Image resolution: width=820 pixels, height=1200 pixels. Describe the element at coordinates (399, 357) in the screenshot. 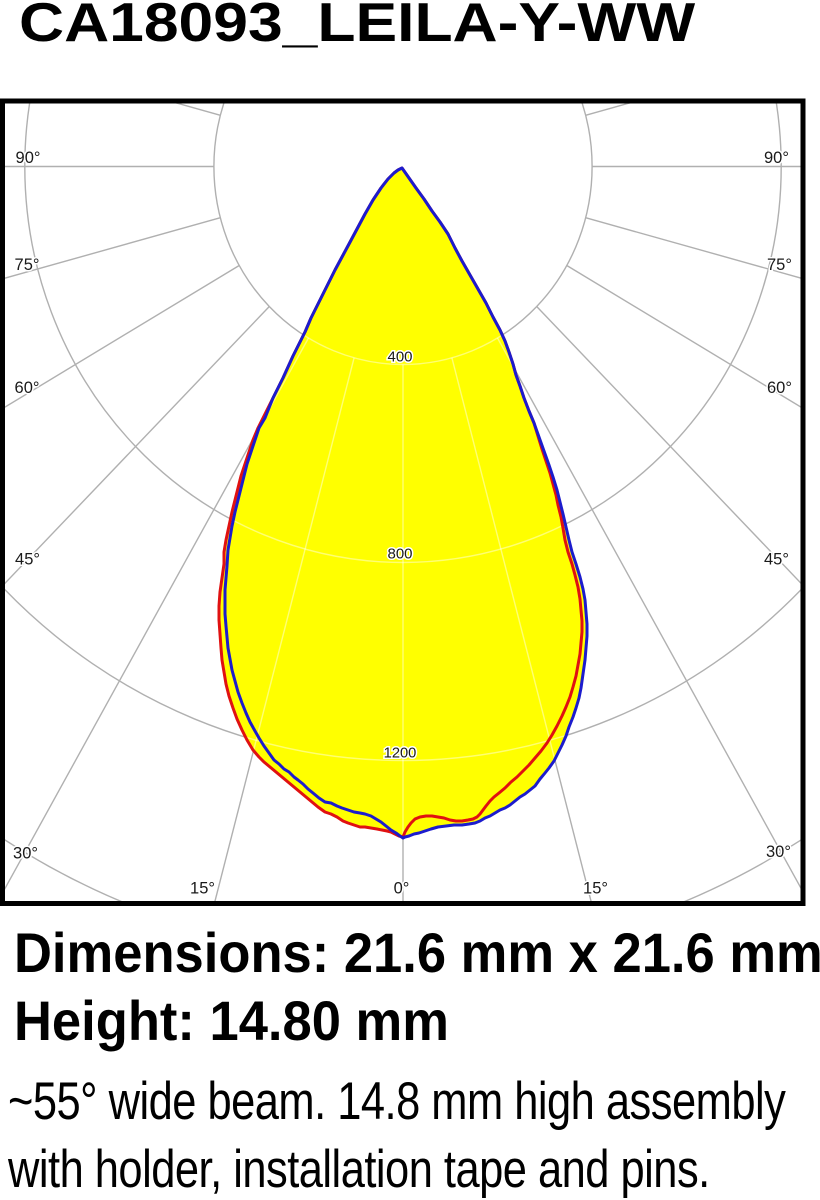

I see `svg-text: 400` at that location.